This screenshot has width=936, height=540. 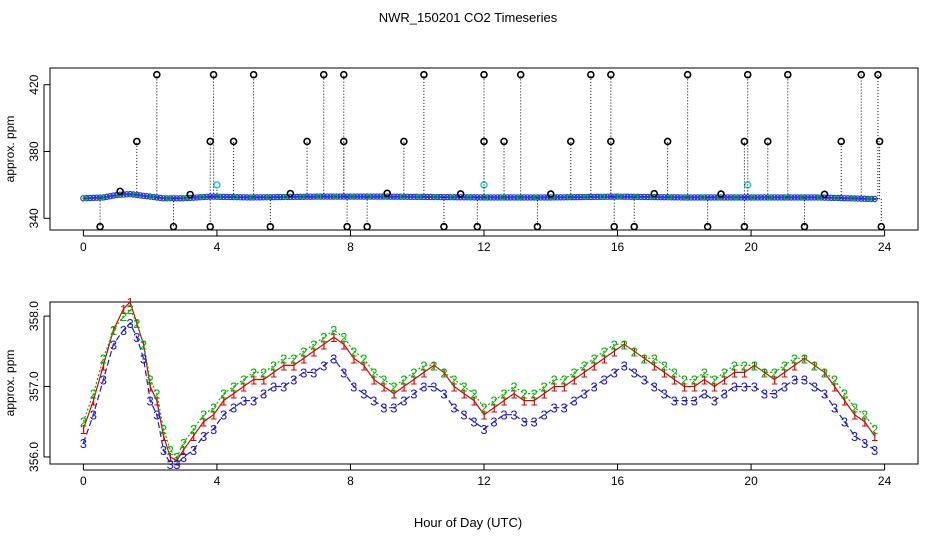 I want to click on bottom-y-axis-label: approx. ppm, so click(x=10, y=383).